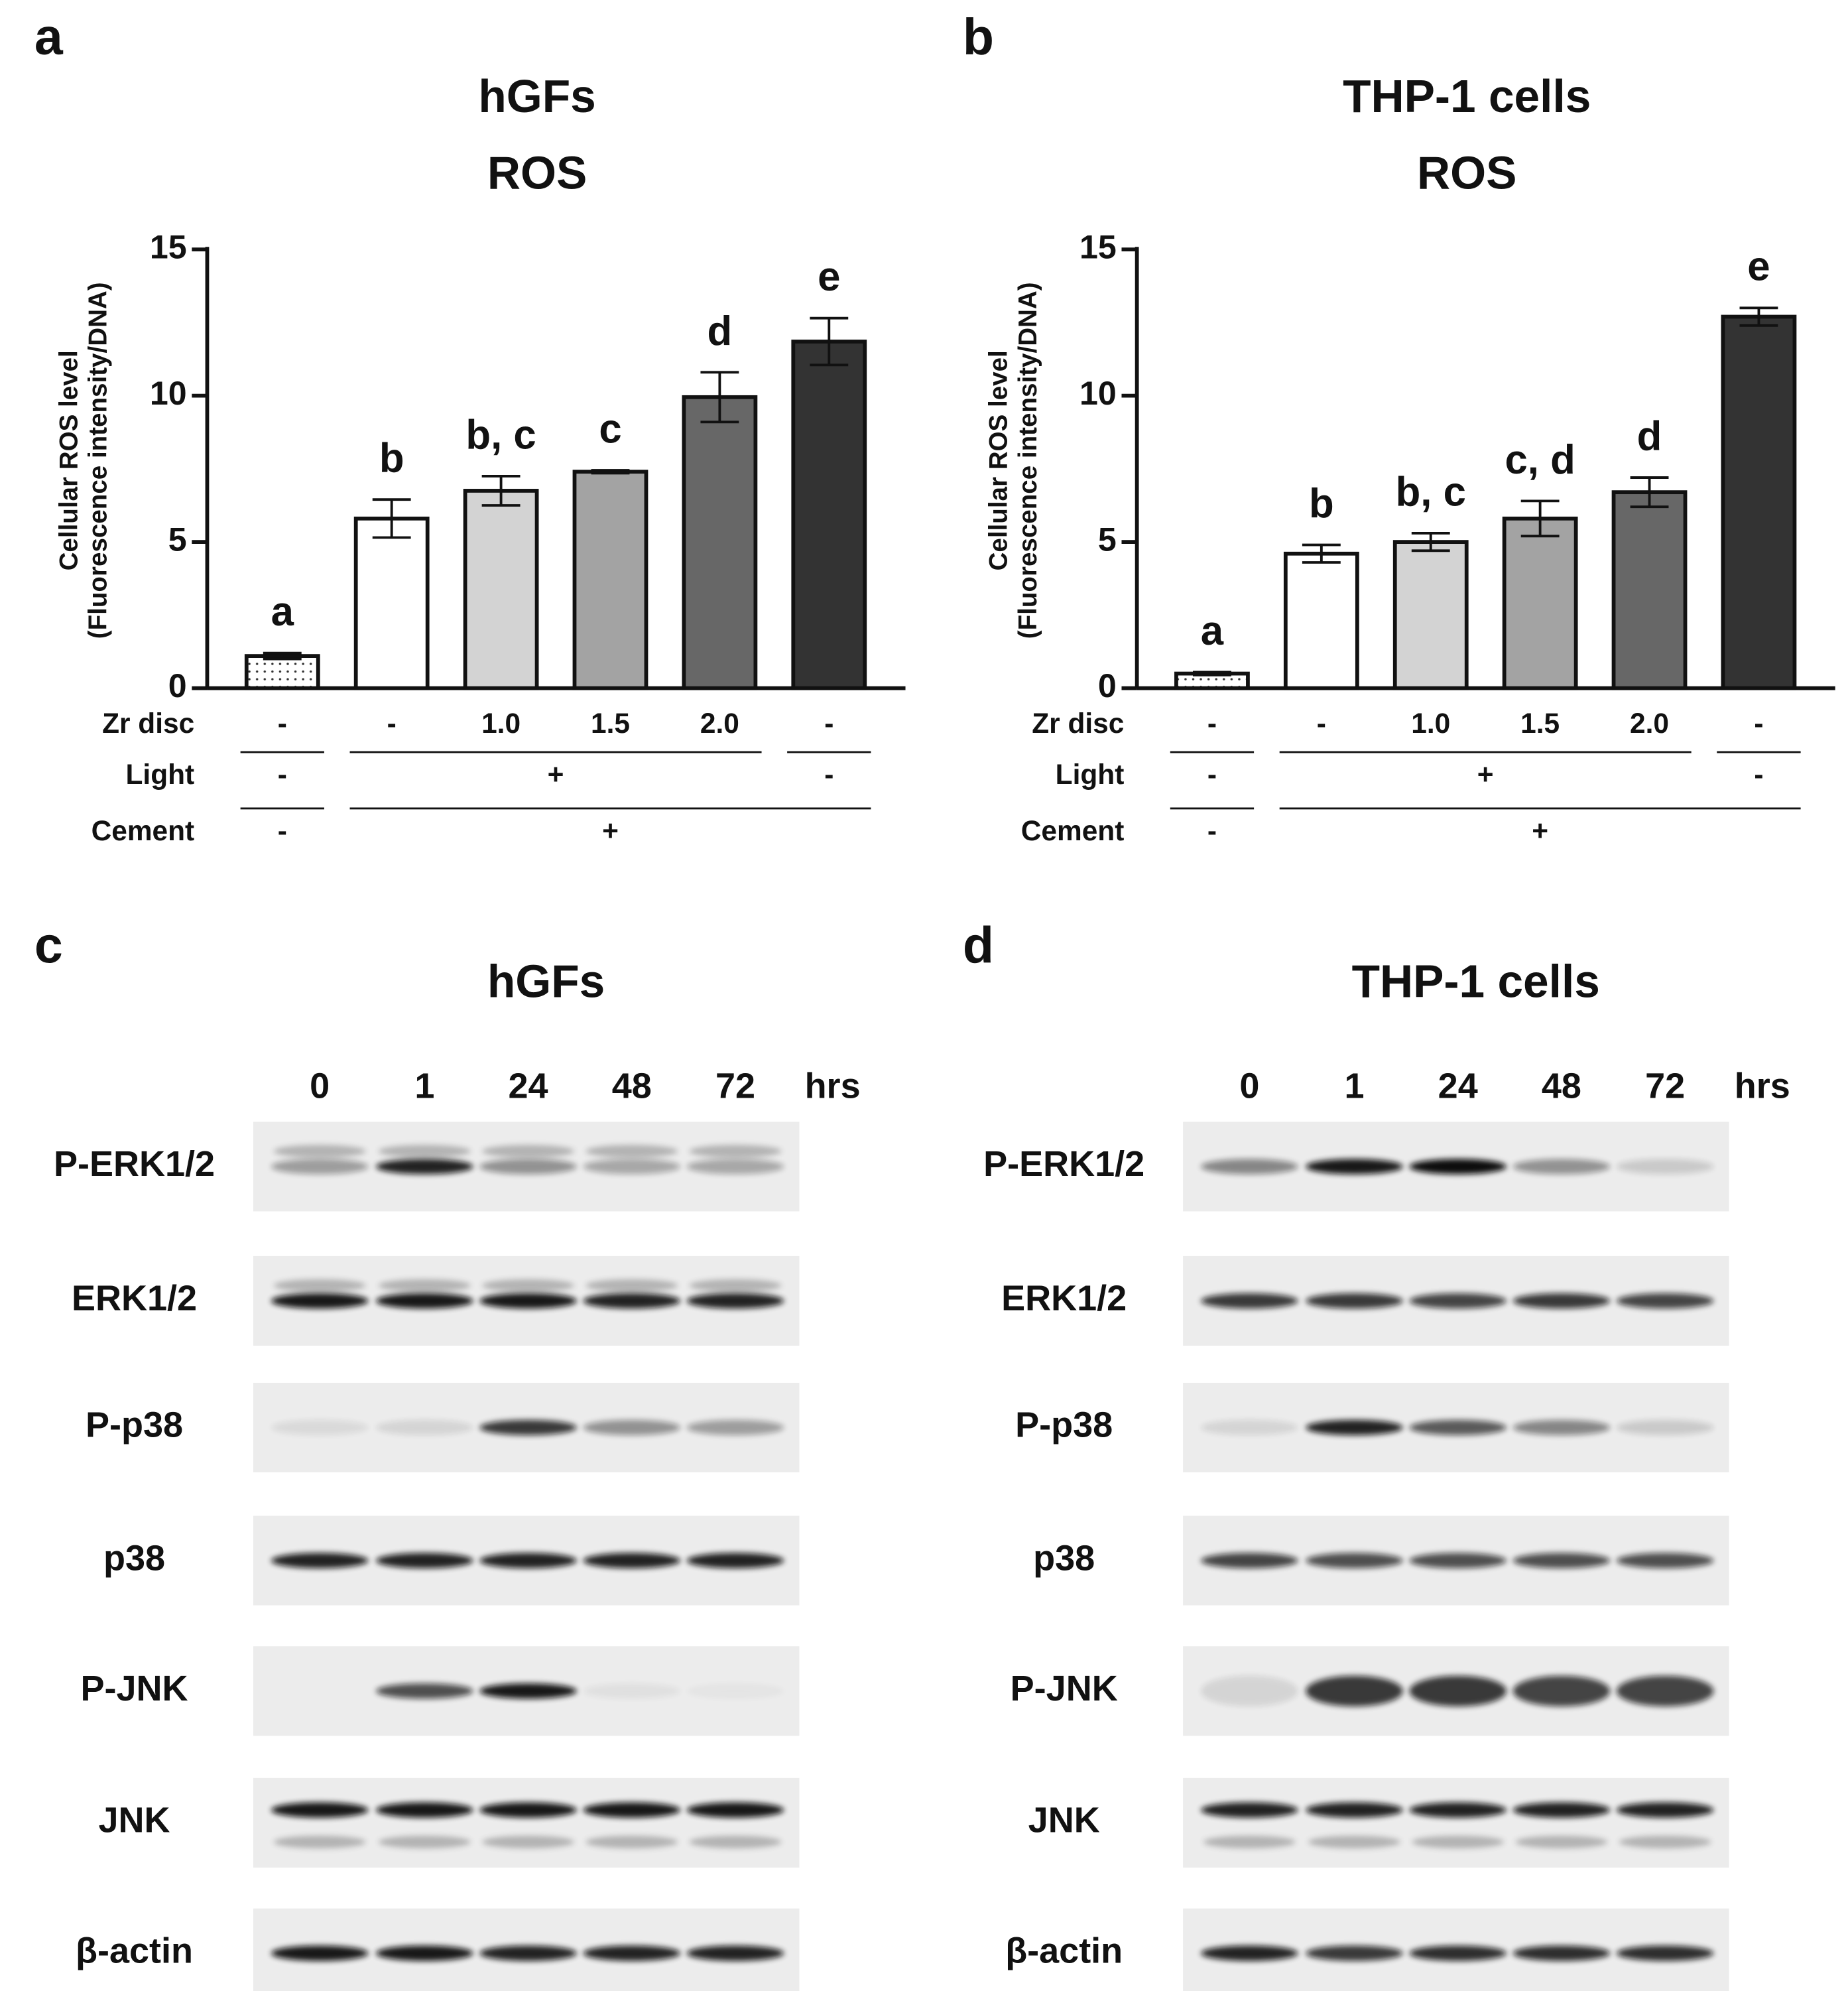 This screenshot has width=1848, height=1991. Describe the element at coordinates (68, 460) in the screenshot. I see `y-axis-title: Cellular ROS level` at that location.